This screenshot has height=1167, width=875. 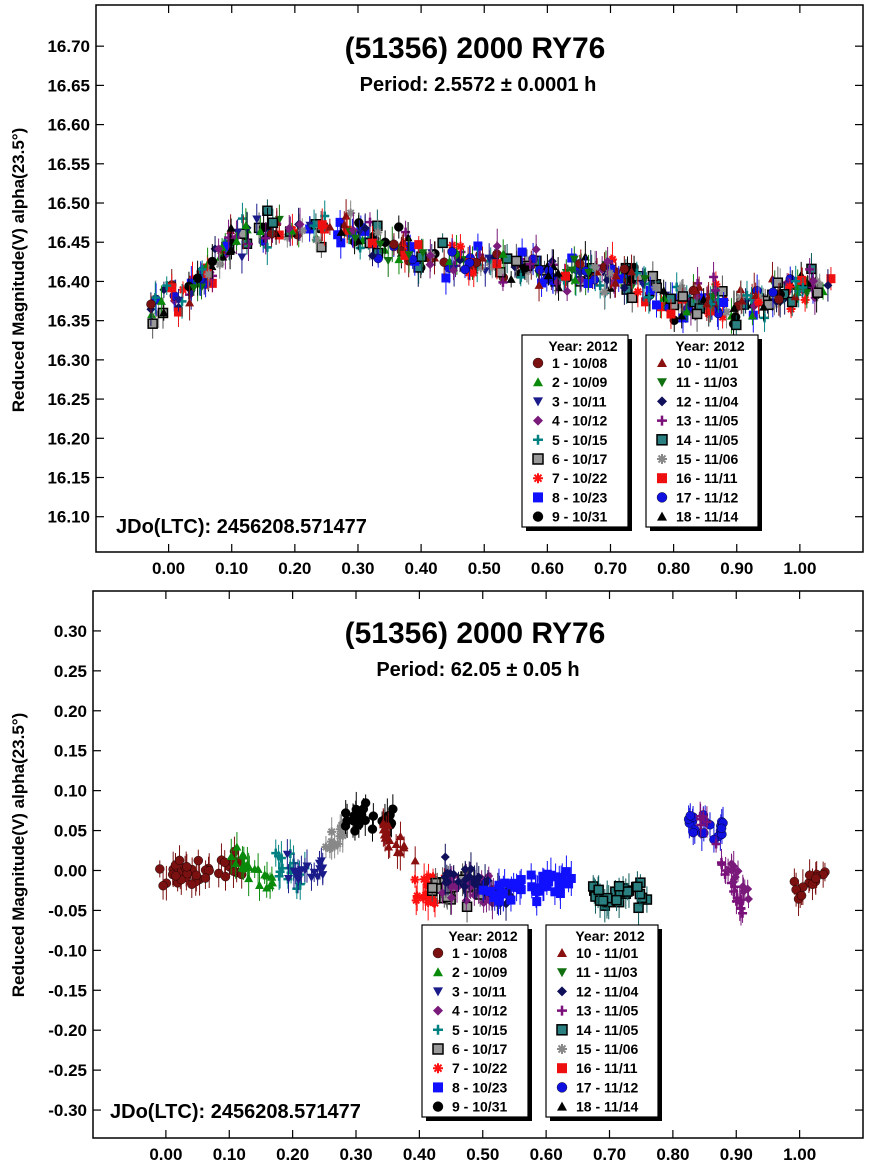 I want to click on x-tick-label: 0.30, so click(x=357, y=568).